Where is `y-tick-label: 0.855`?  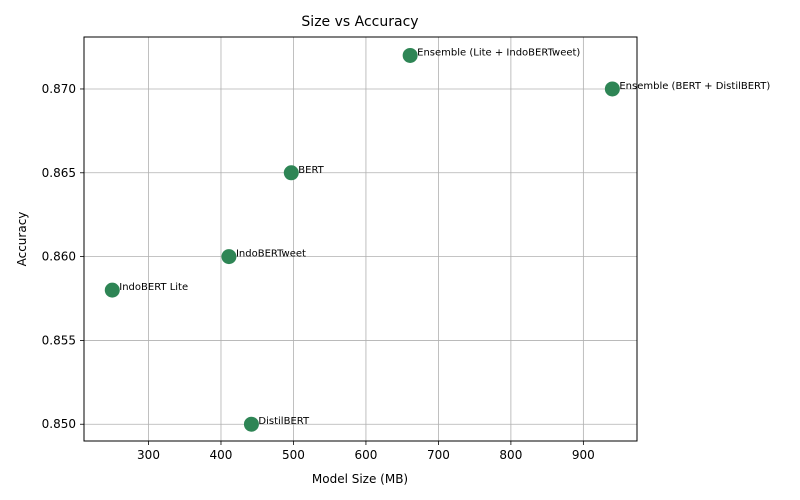 y-tick-label: 0.855 is located at coordinates (59, 340).